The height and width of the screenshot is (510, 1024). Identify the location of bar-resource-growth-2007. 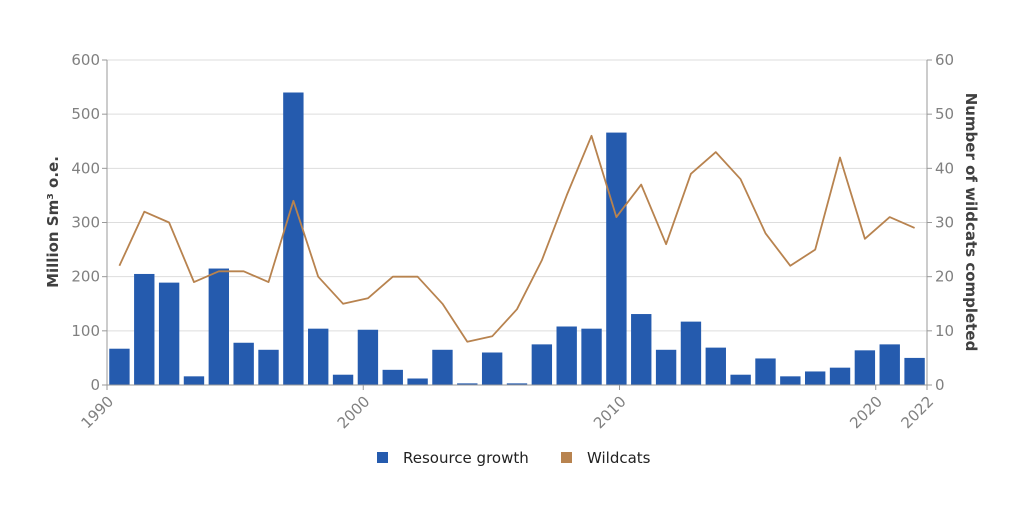
(542, 364).